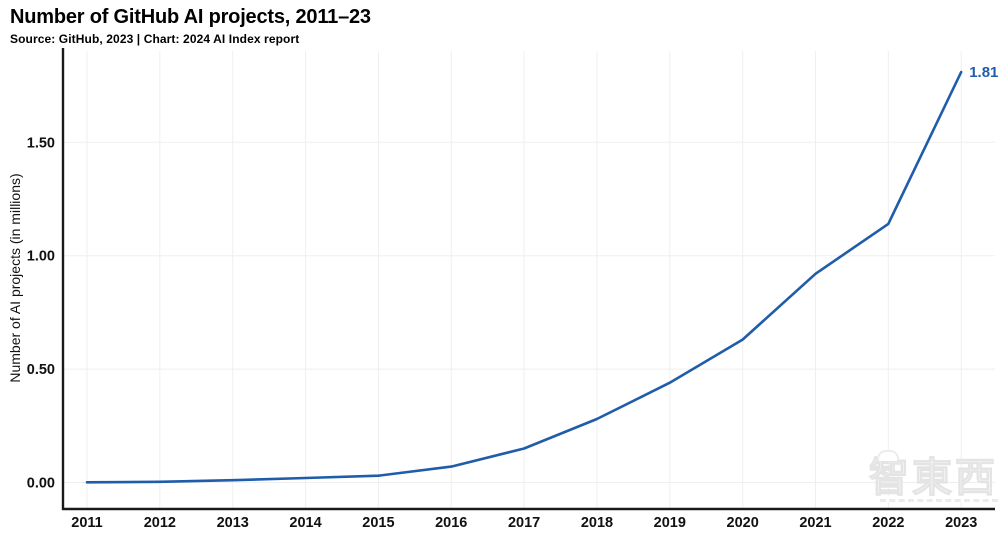 The width and height of the screenshot is (1000, 534). I want to click on x-tick-label: 2020, so click(743, 523).